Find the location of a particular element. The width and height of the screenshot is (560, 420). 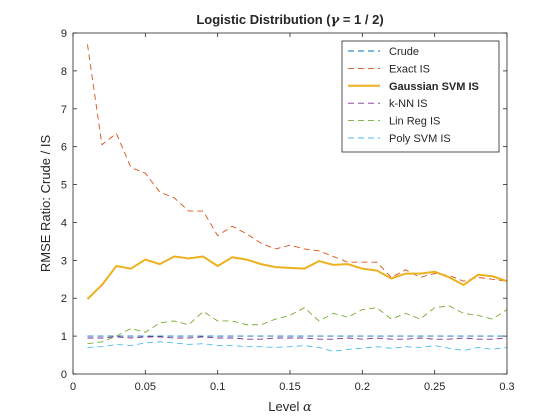

y-tick-label: 7 is located at coordinates (64, 110).